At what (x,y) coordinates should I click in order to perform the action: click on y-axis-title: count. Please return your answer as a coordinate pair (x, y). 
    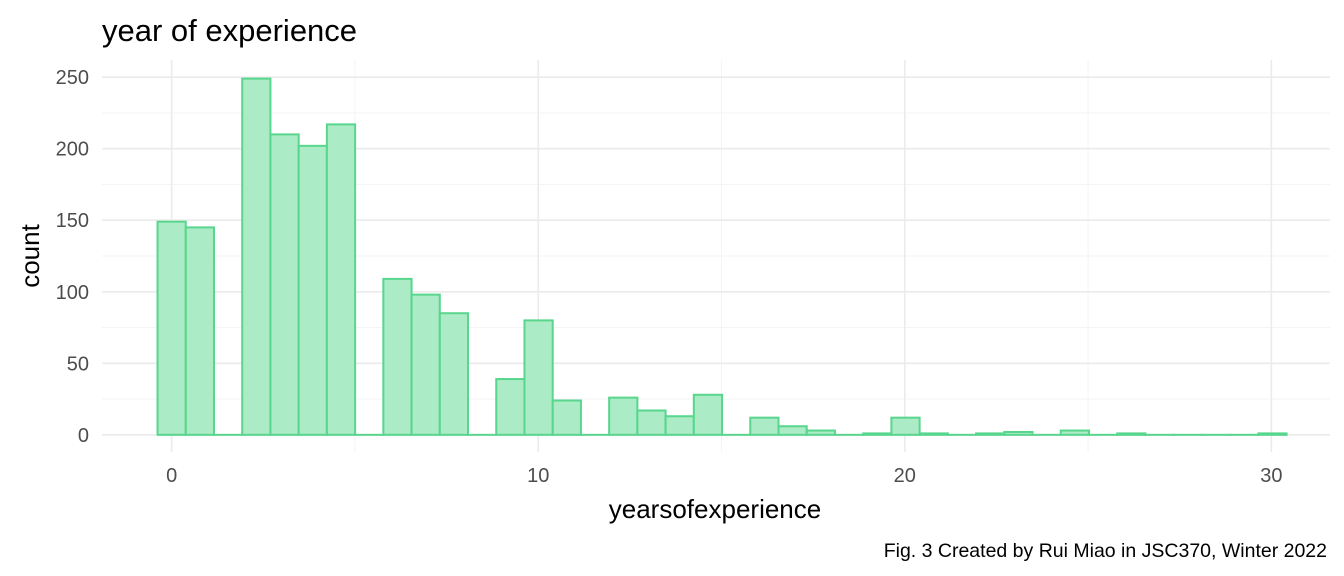
    Looking at the image, I should click on (30, 255).